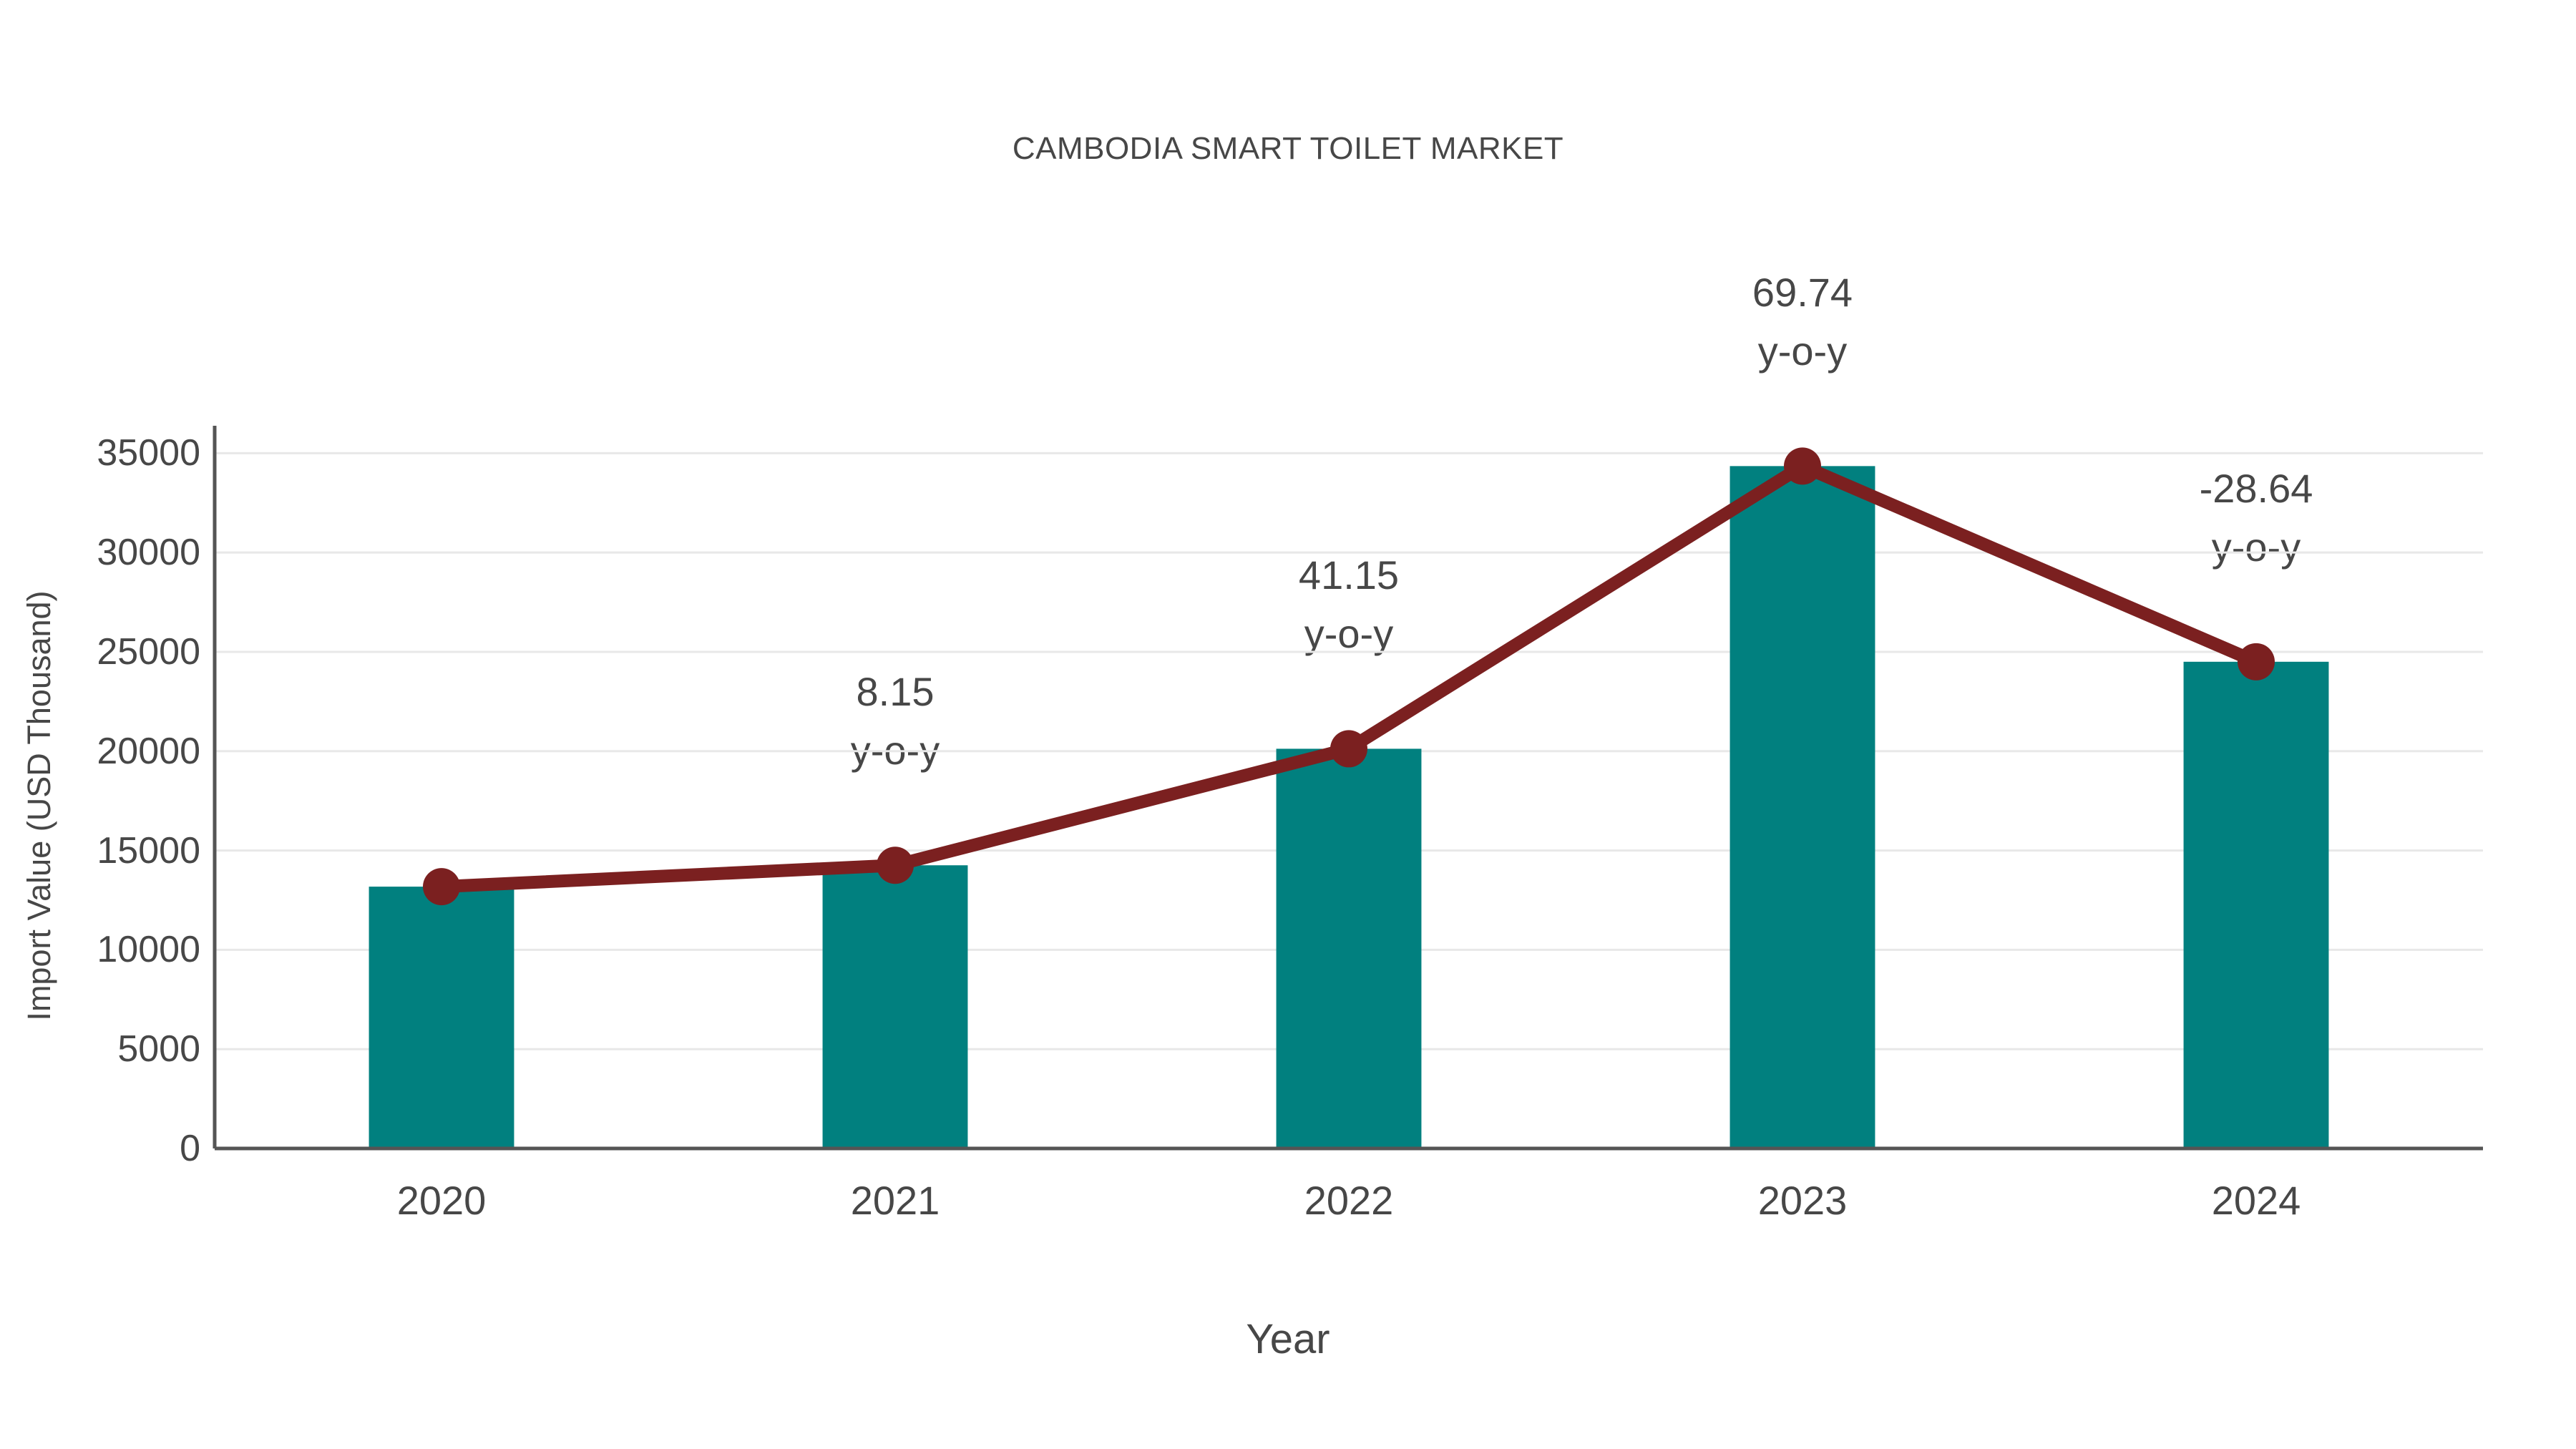 The height and width of the screenshot is (1449, 2576). I want to click on yoy-annotation: 69.74 y-o-y, so click(1802, 322).